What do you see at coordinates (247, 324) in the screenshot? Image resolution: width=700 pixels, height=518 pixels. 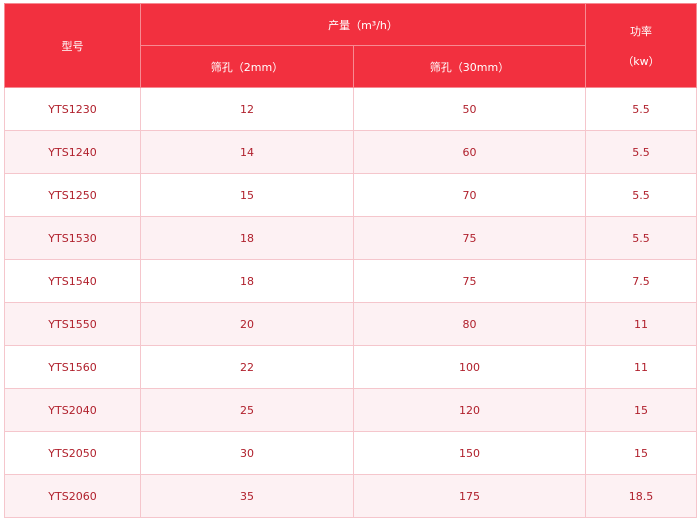 I see `cell-sieve-2mm: 20` at bounding box center [247, 324].